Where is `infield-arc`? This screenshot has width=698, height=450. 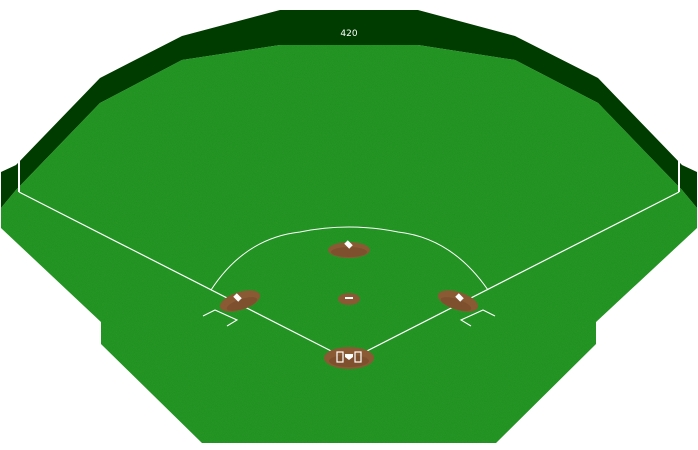
infield-arc is located at coordinates (349, 258).